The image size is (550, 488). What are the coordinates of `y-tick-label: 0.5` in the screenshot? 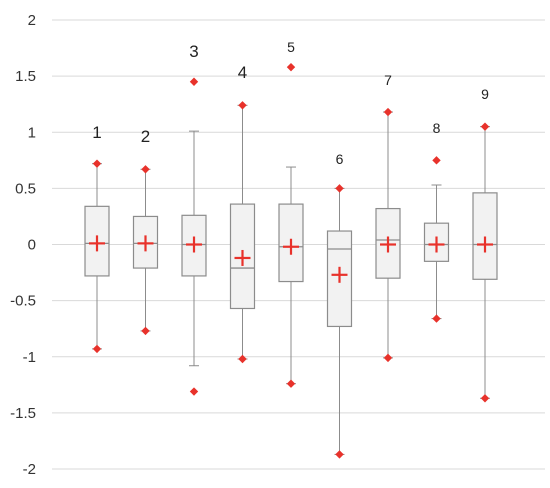 It's located at (25, 188).